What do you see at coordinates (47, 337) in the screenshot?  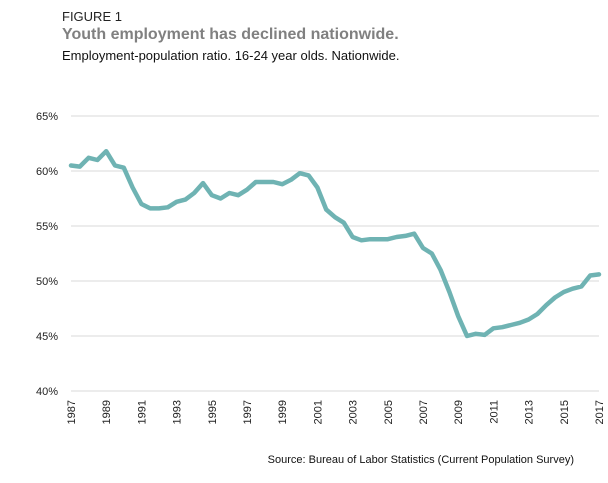 I see `y-tick-label: 45%` at bounding box center [47, 337].